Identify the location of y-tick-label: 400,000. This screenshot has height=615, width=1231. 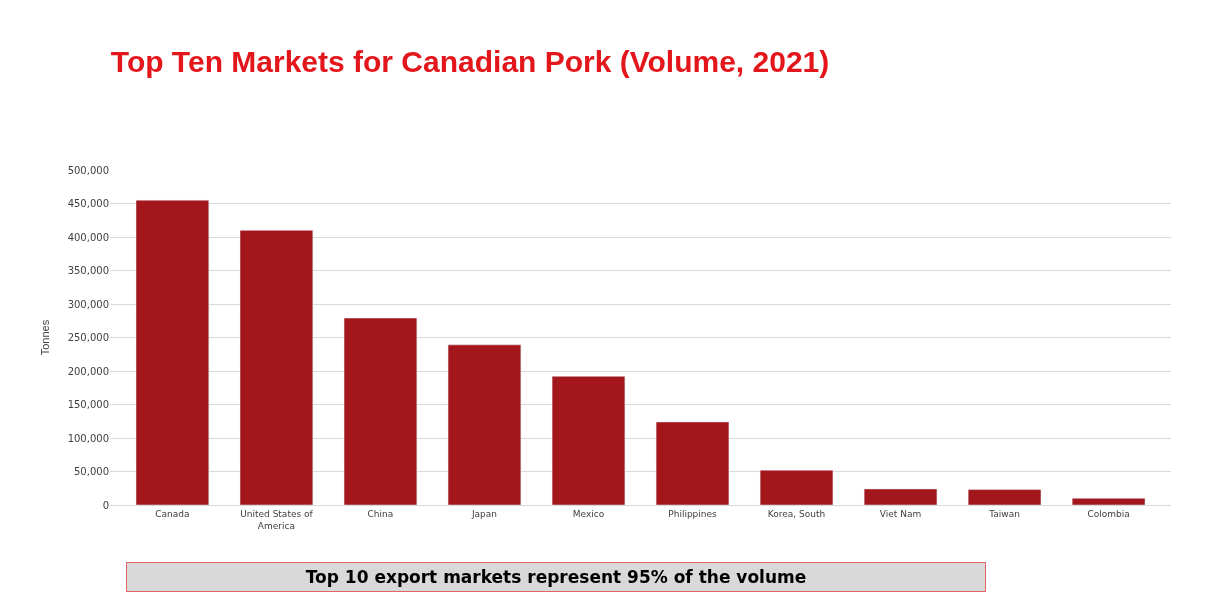
(88, 237).